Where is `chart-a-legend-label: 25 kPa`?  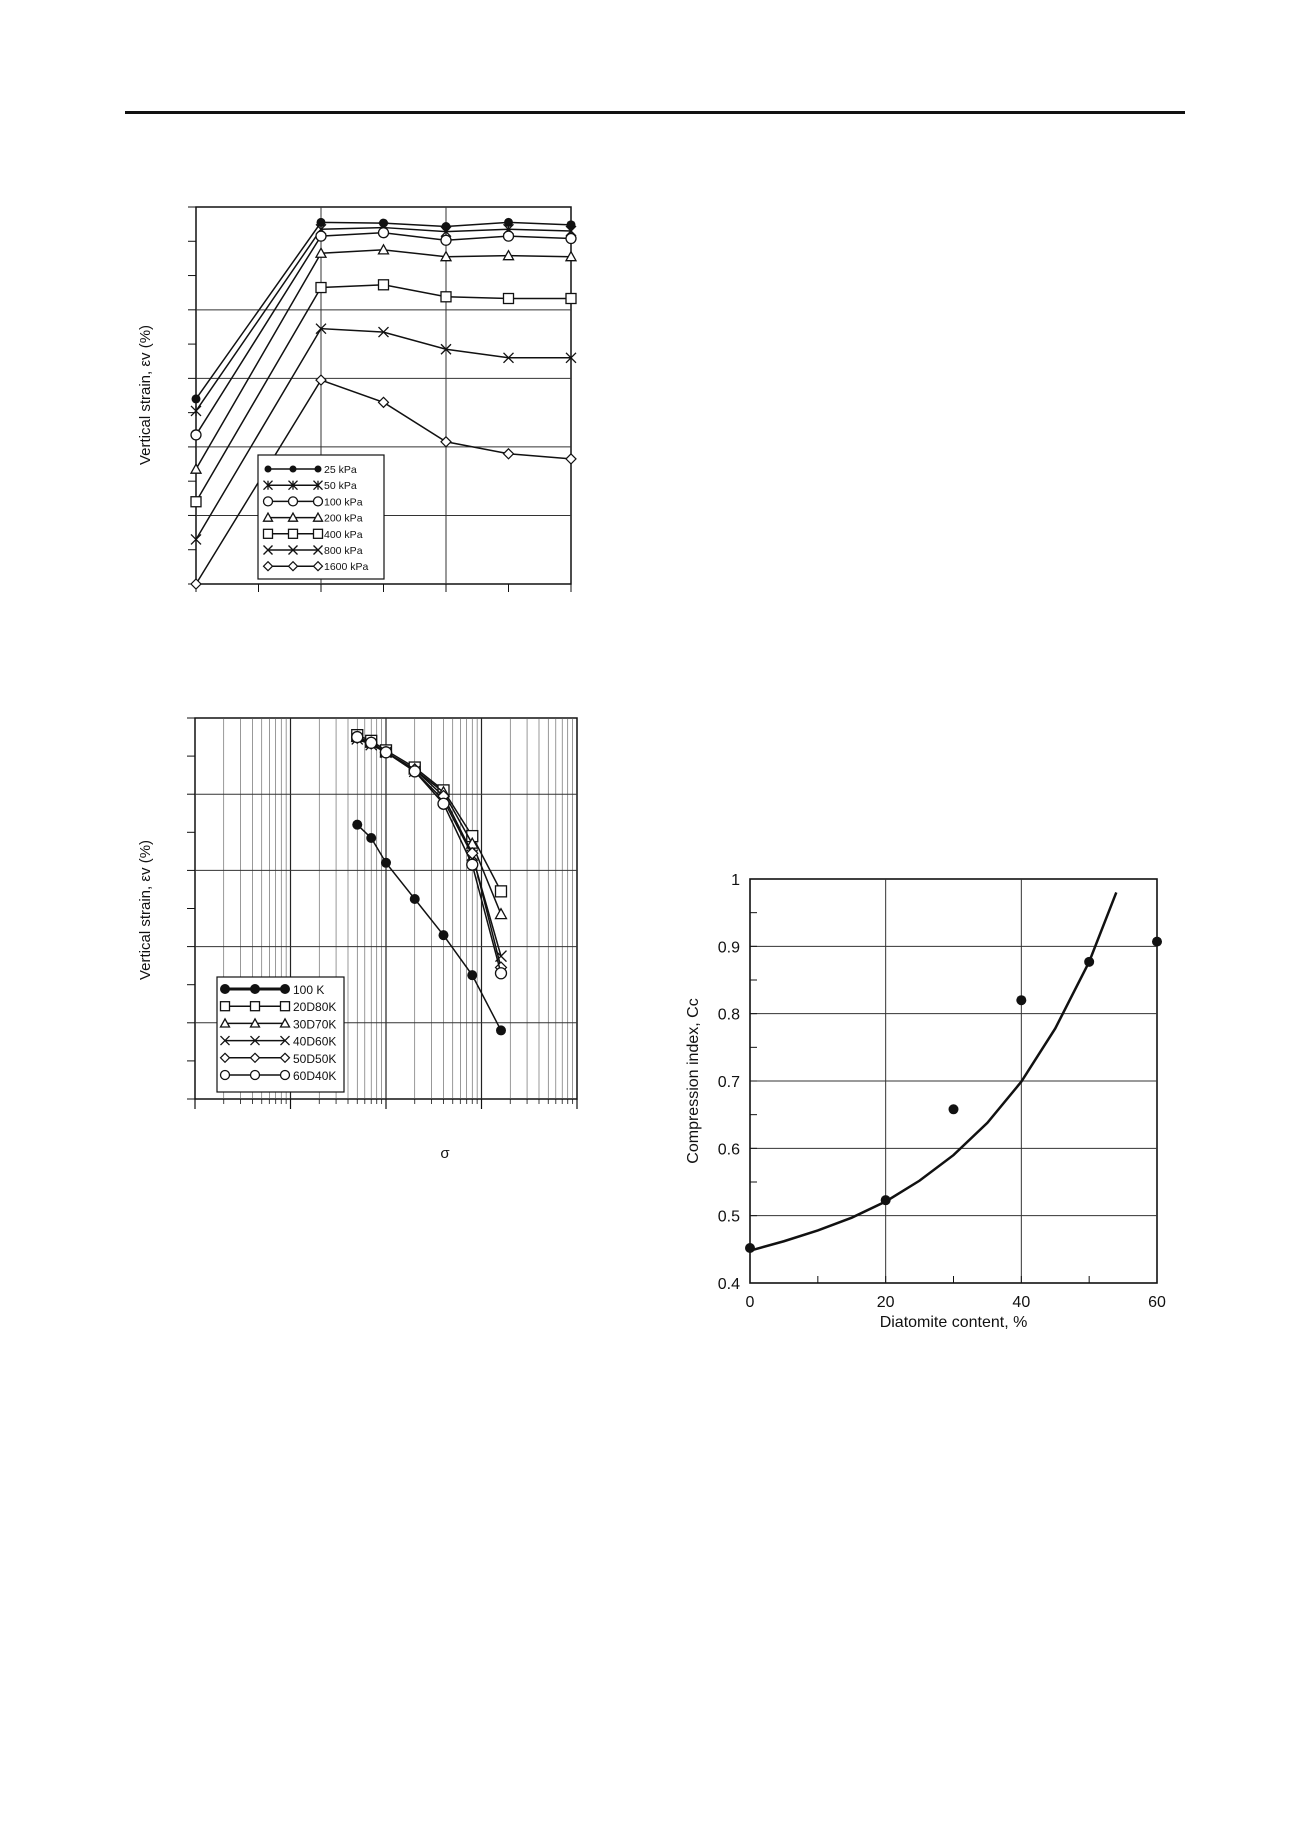
chart-a-legend-label: 25 kPa is located at coordinates (340, 470).